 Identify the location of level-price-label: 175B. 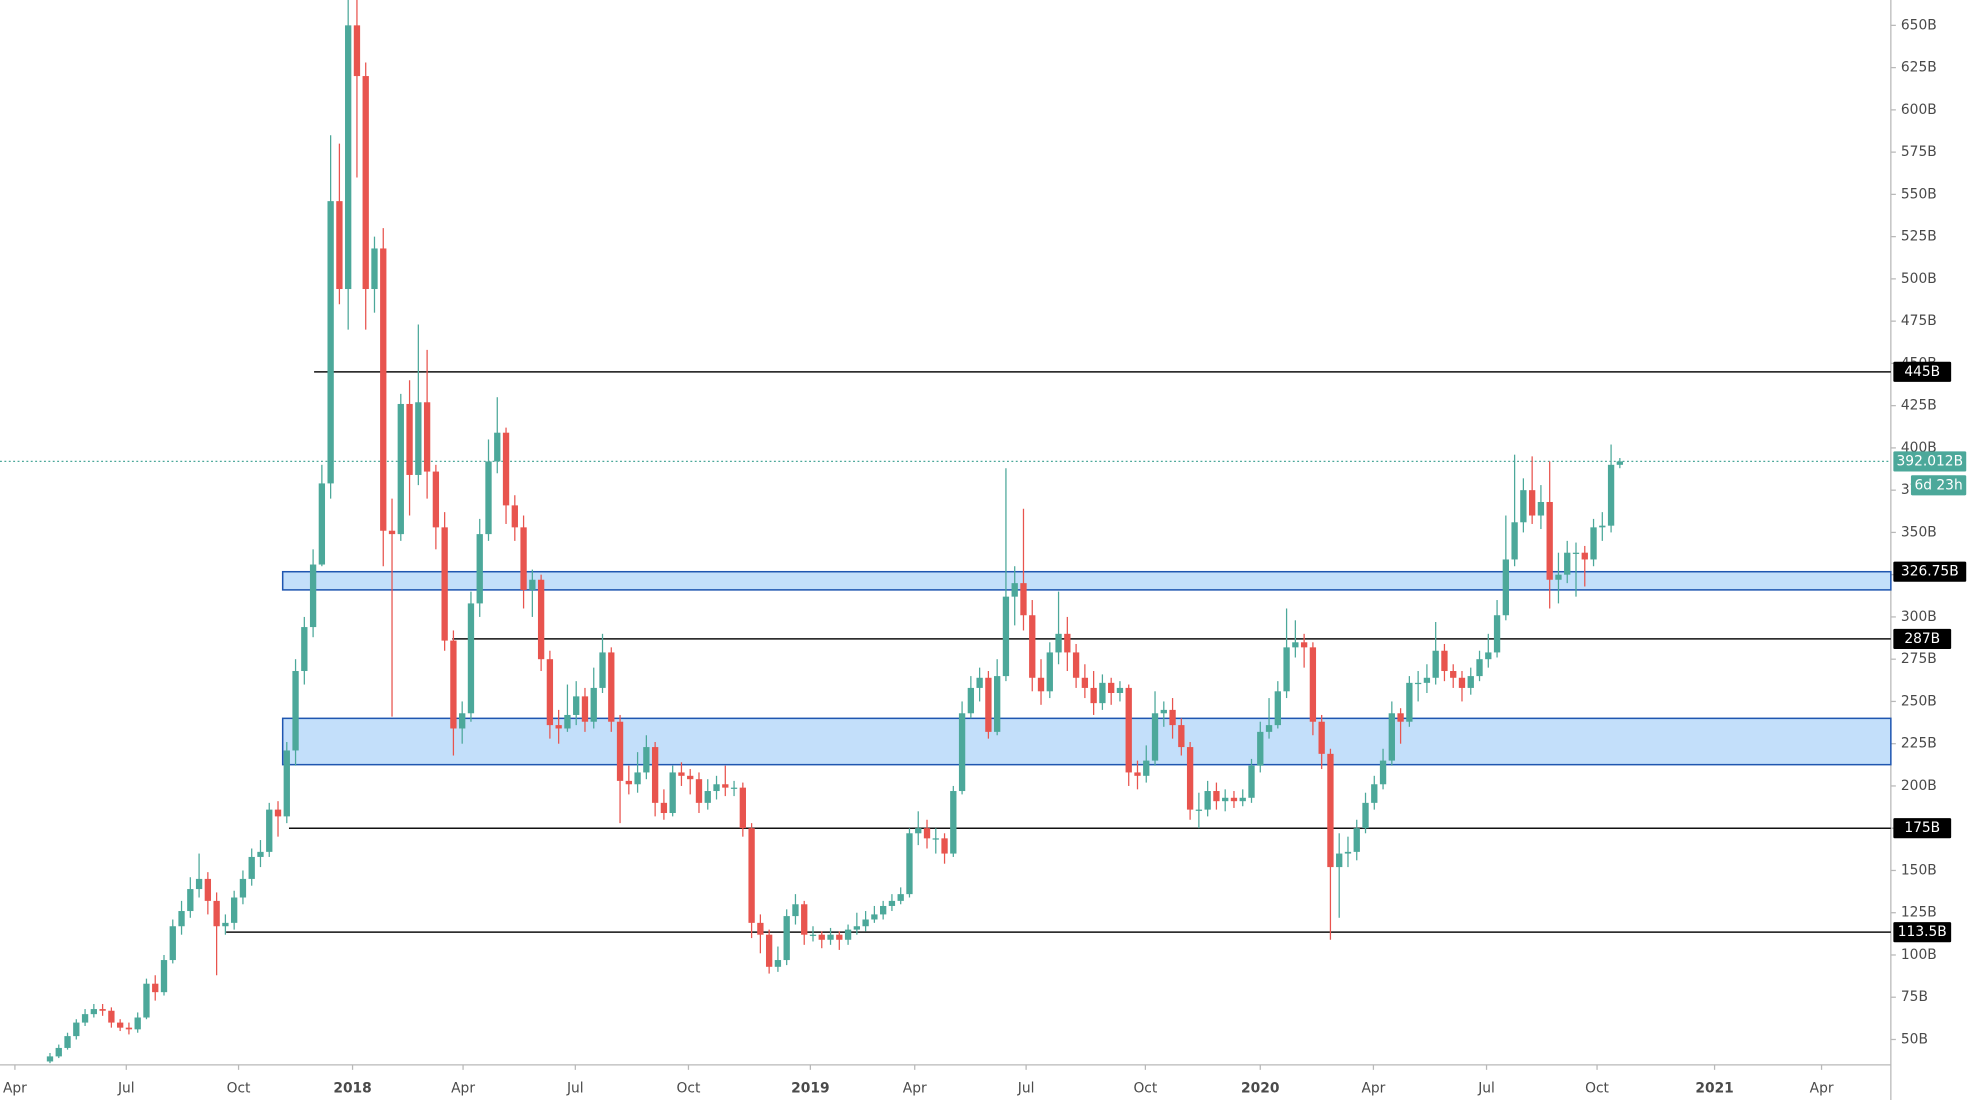
(1922, 828).